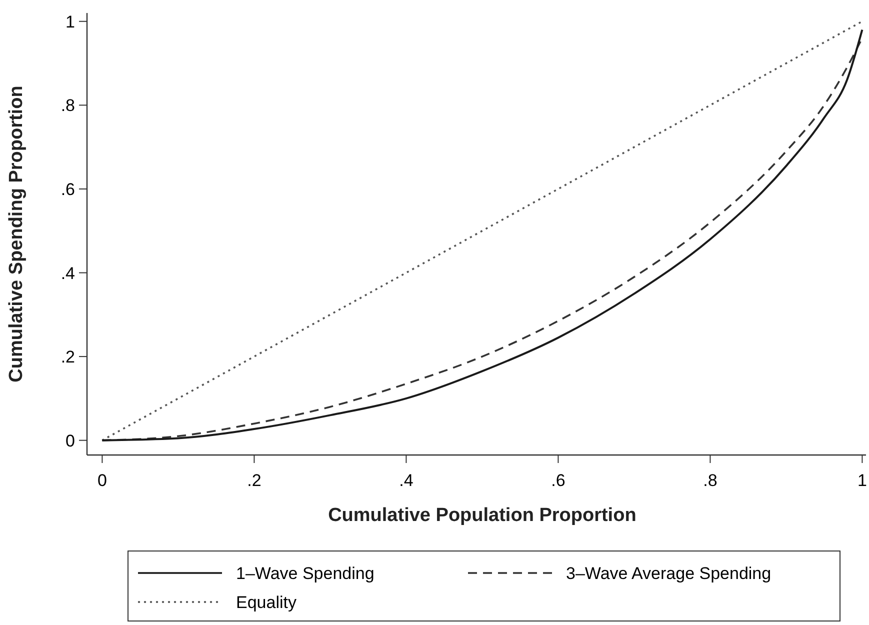  What do you see at coordinates (482, 515) in the screenshot?
I see `x-axis-title: Cumulative Population Proportion` at bounding box center [482, 515].